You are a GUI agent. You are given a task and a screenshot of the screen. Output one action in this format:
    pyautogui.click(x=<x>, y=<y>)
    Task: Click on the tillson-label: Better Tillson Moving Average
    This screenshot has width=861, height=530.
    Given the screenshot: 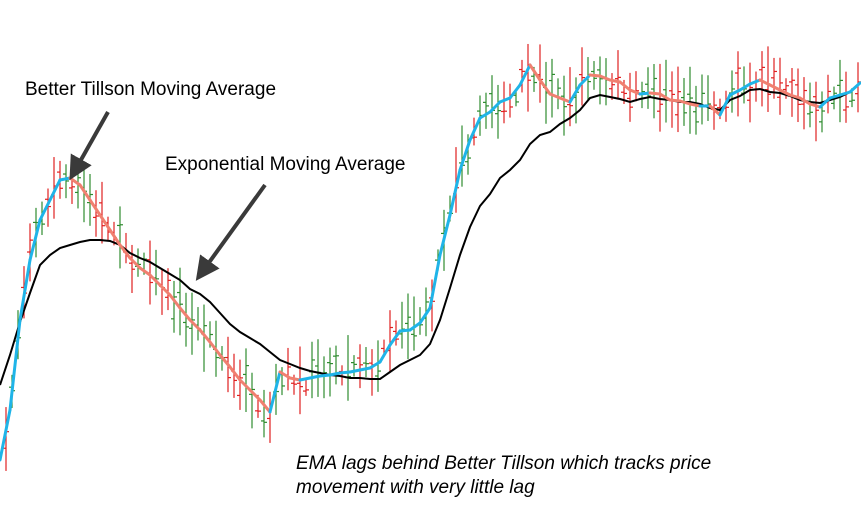 What is the action you would take?
    pyautogui.click(x=150, y=89)
    